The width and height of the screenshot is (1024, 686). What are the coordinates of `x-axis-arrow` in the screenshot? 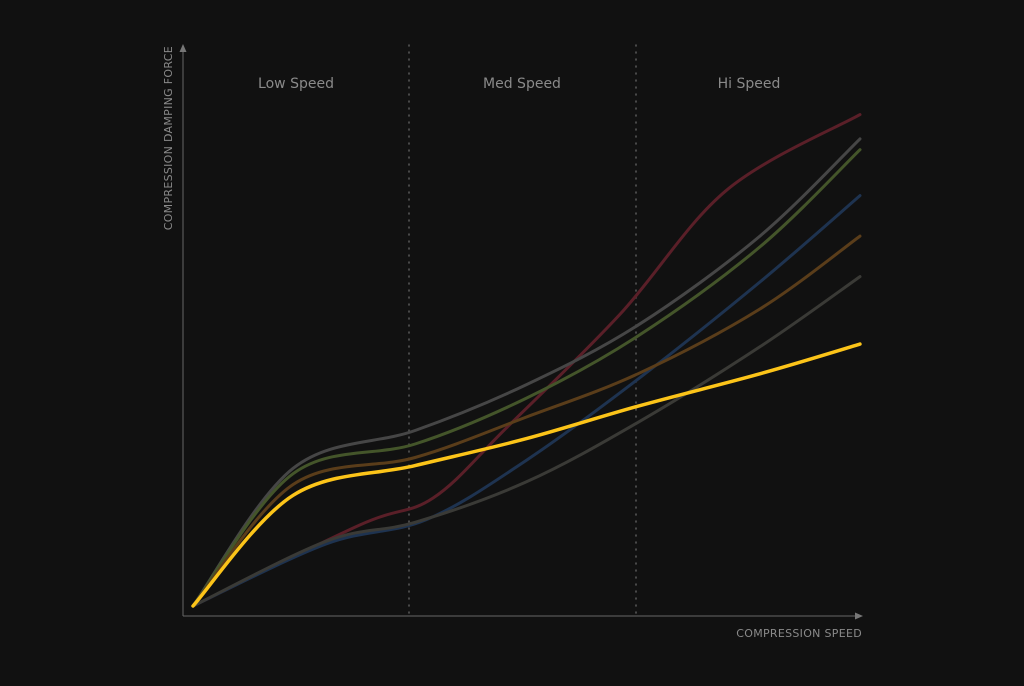 It's located at (859, 616).